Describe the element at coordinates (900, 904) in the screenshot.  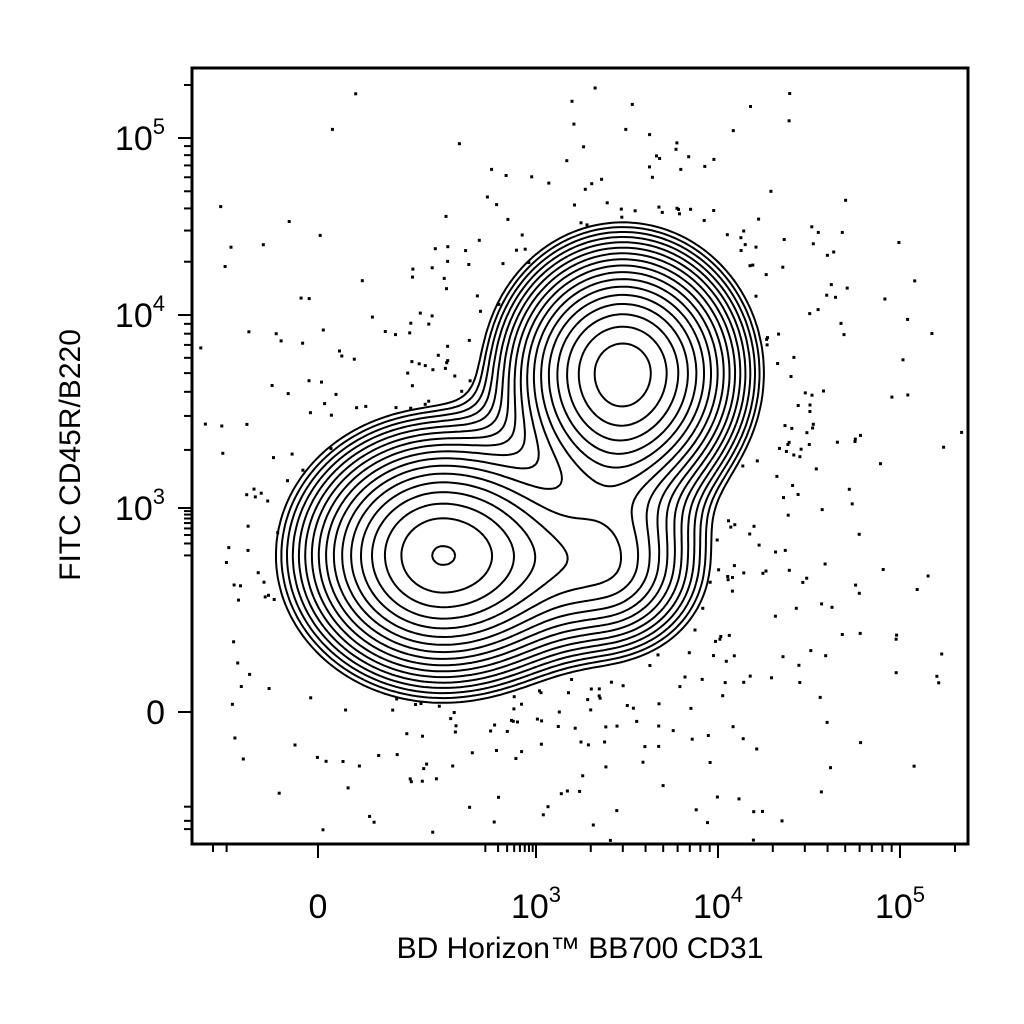
I see `x-tick-label: 10⁵` at that location.